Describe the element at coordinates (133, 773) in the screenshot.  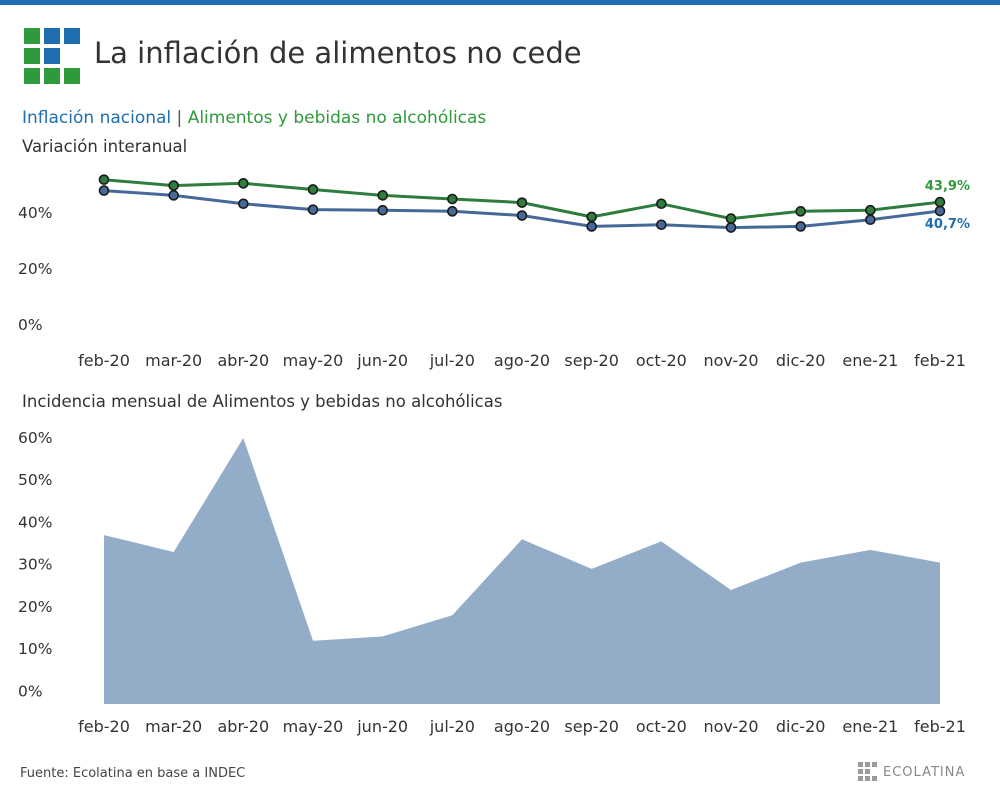
I see `source-note: Fuente: Ecolatina en base a INDEC` at that location.